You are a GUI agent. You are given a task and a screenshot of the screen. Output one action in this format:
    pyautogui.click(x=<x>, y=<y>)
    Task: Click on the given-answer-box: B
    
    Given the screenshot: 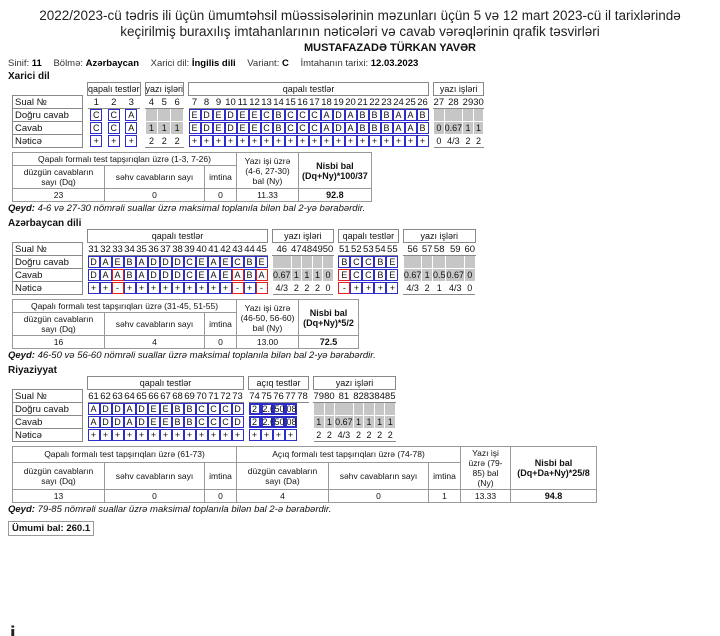 What is the action you would take?
    pyautogui.click(x=278, y=128)
    